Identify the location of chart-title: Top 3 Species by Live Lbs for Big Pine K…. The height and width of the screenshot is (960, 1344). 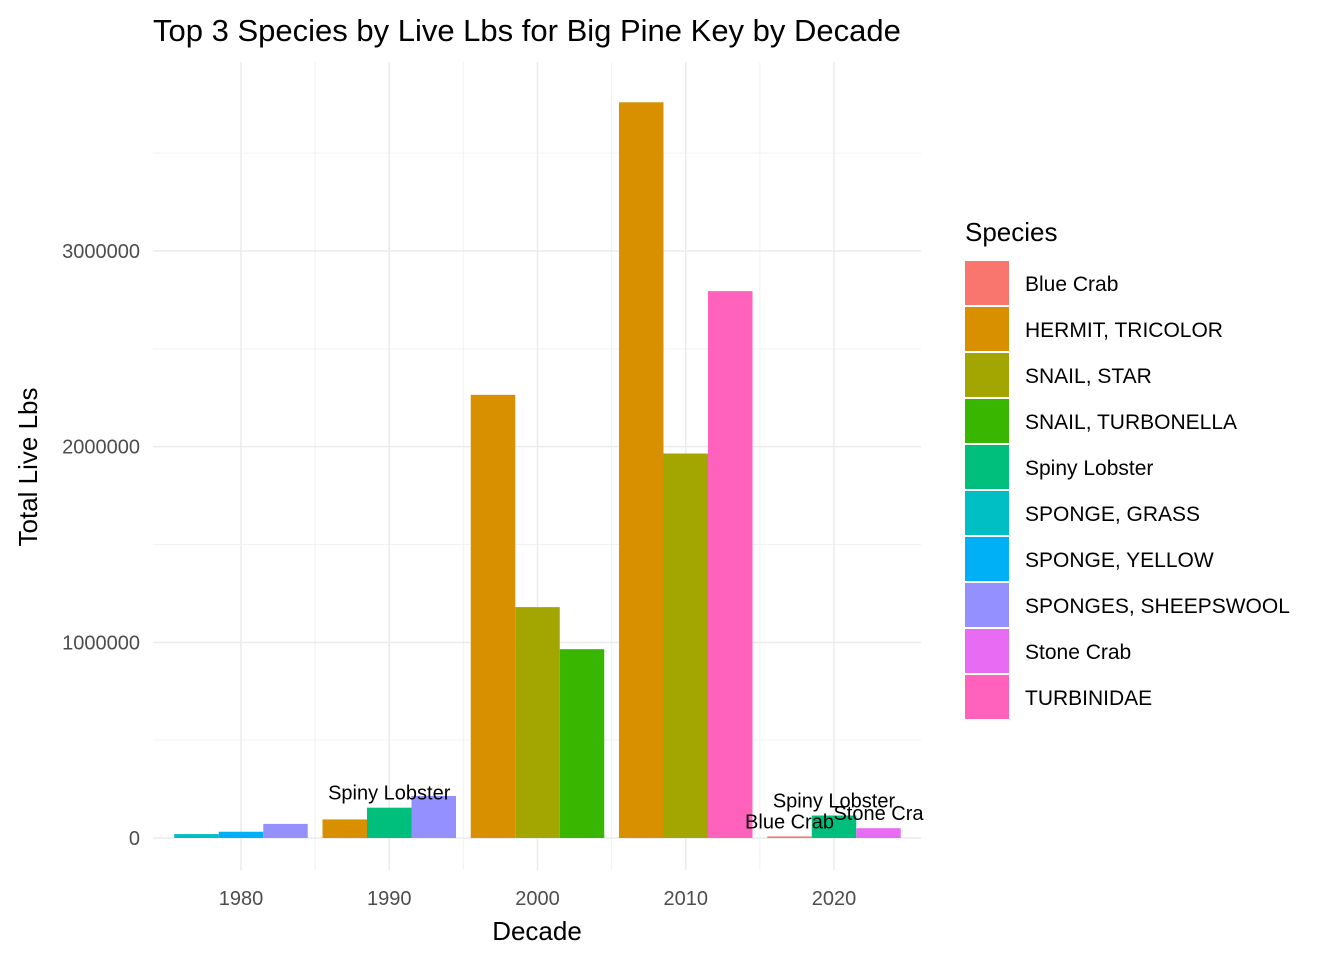
(527, 30).